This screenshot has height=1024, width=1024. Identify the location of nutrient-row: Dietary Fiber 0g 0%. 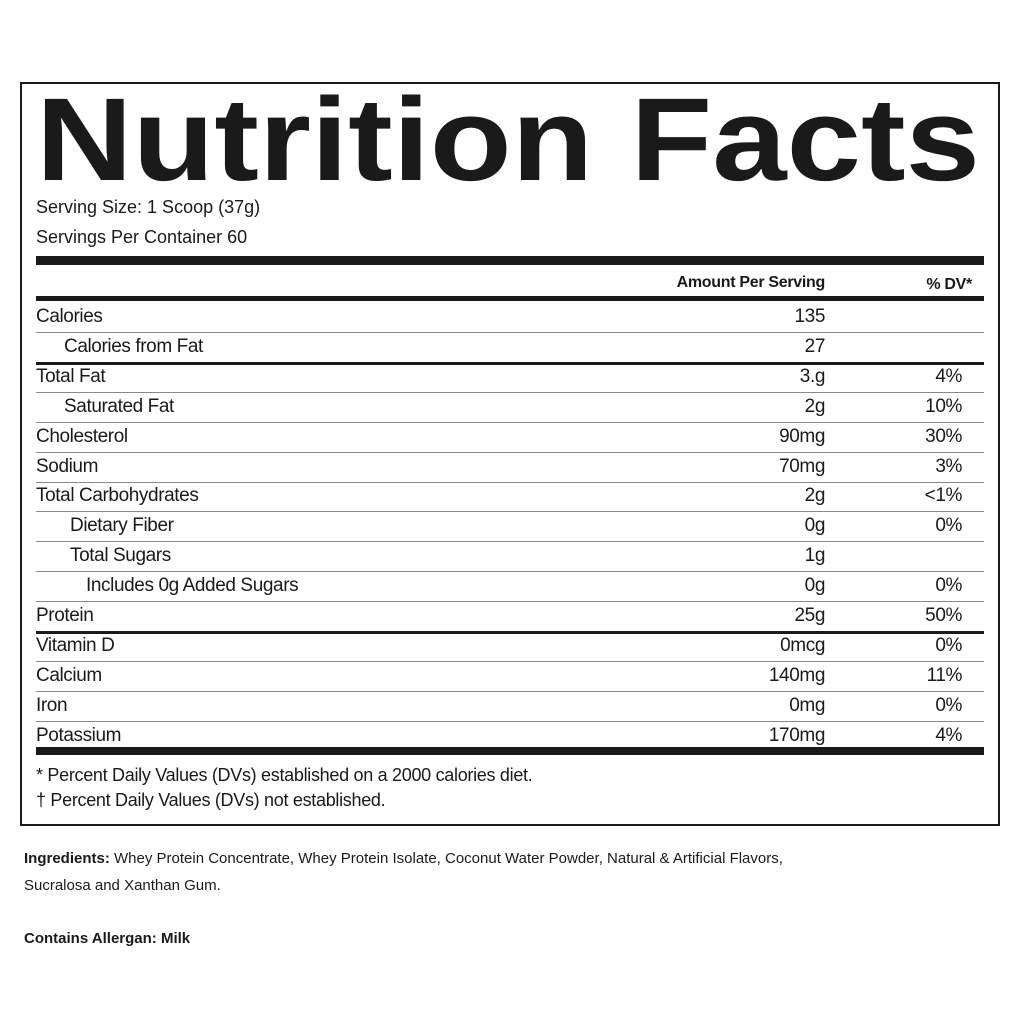
(510, 527).